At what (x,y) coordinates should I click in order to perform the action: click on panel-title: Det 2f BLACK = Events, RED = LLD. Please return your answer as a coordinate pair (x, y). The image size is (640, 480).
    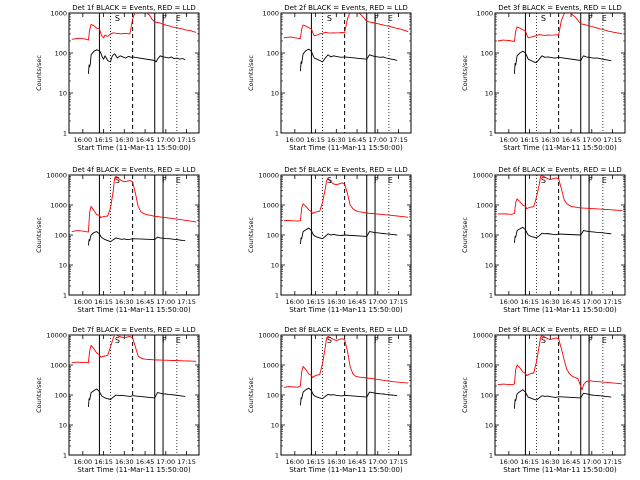
    Looking at the image, I should click on (345, 8).